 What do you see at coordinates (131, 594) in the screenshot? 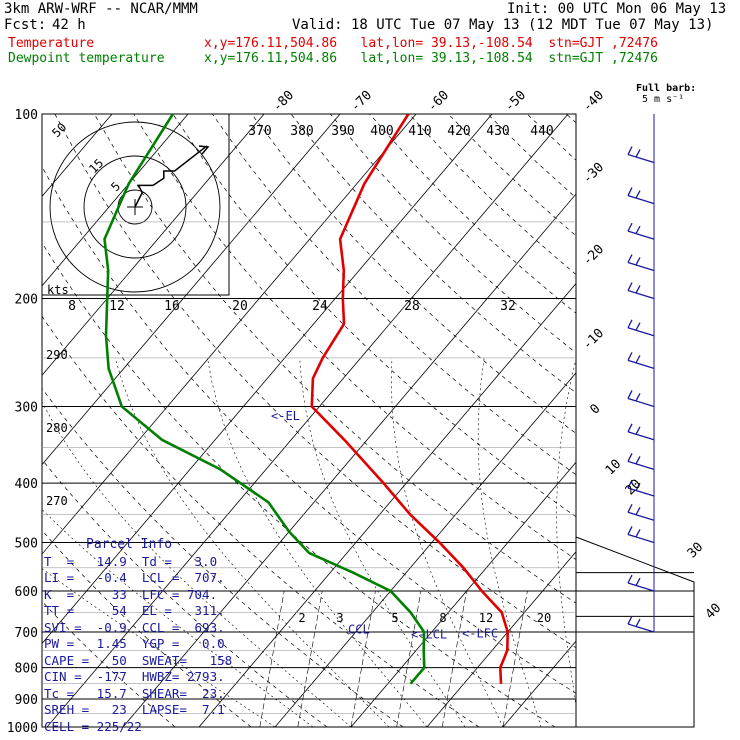
I see `parcel-info-row: K = 33 LFC = 704.` at bounding box center [131, 594].